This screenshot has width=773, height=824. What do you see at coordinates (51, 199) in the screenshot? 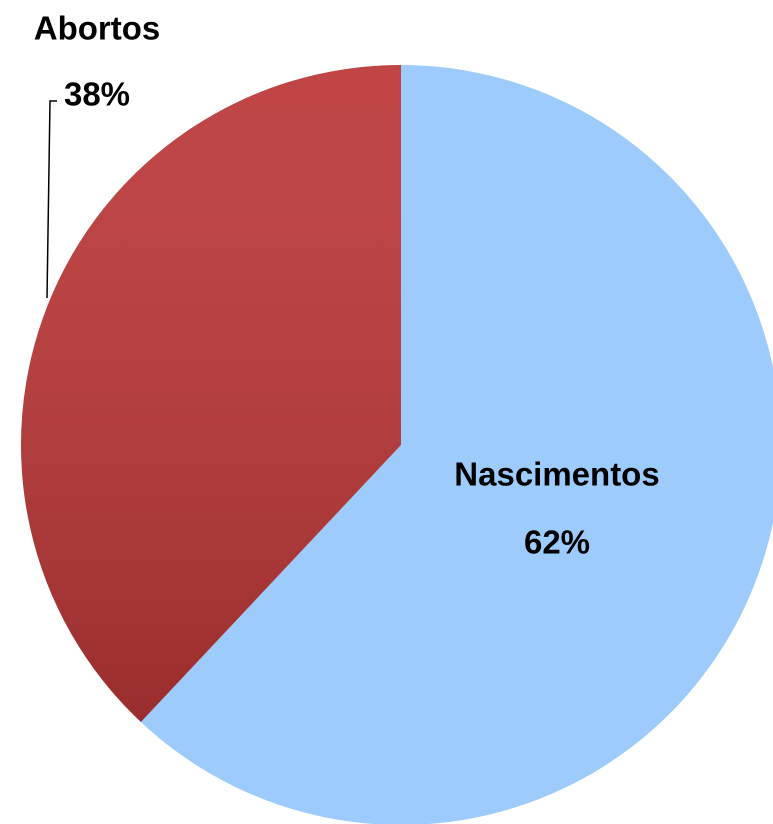
I see `leader-line` at bounding box center [51, 199].